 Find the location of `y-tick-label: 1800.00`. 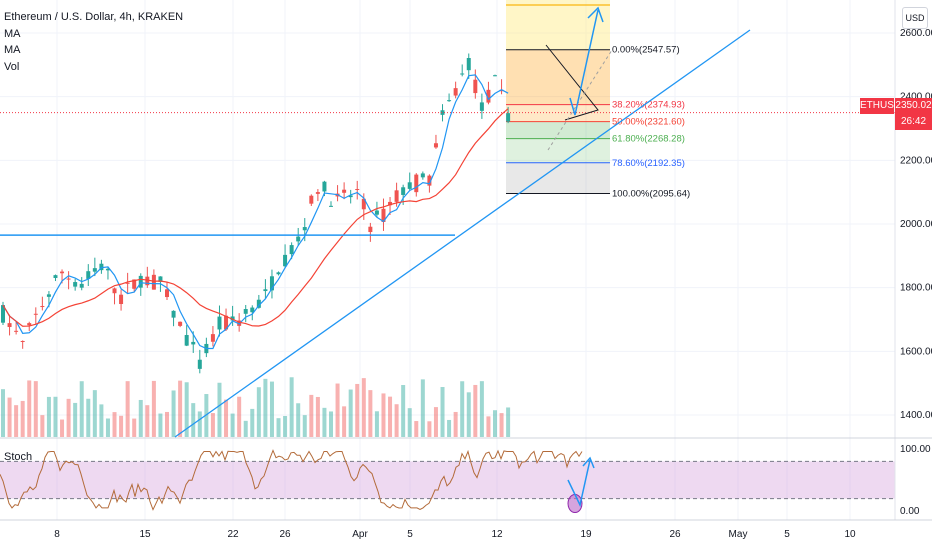

y-tick-label: 1800.00 is located at coordinates (916, 288).